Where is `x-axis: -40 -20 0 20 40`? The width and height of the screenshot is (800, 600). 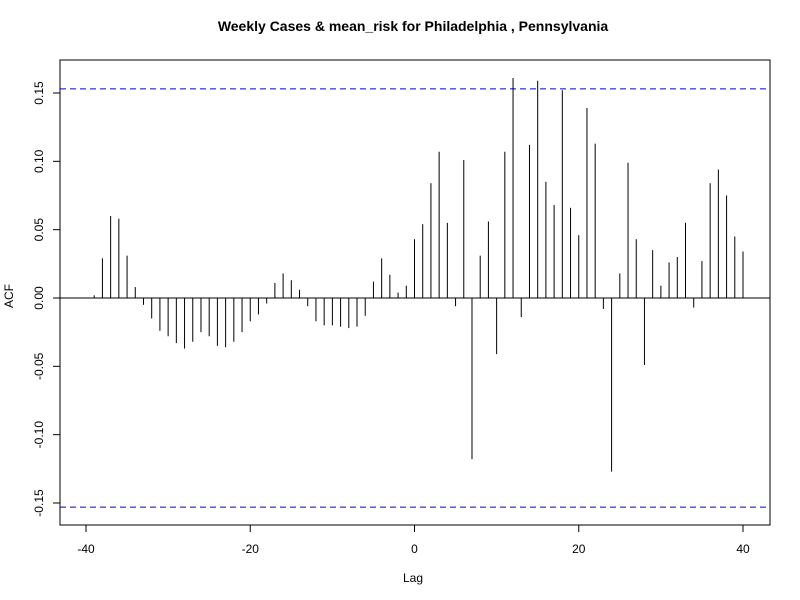
x-axis: -40 -20 0 20 40 is located at coordinates (413, 540).